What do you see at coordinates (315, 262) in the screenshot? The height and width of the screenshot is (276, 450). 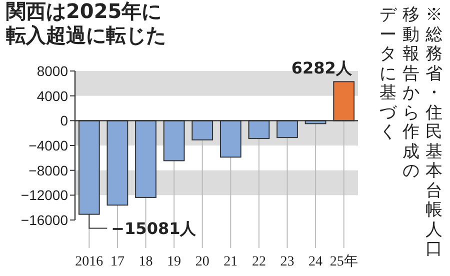 I see `x-tick-label: 24` at bounding box center [315, 262].